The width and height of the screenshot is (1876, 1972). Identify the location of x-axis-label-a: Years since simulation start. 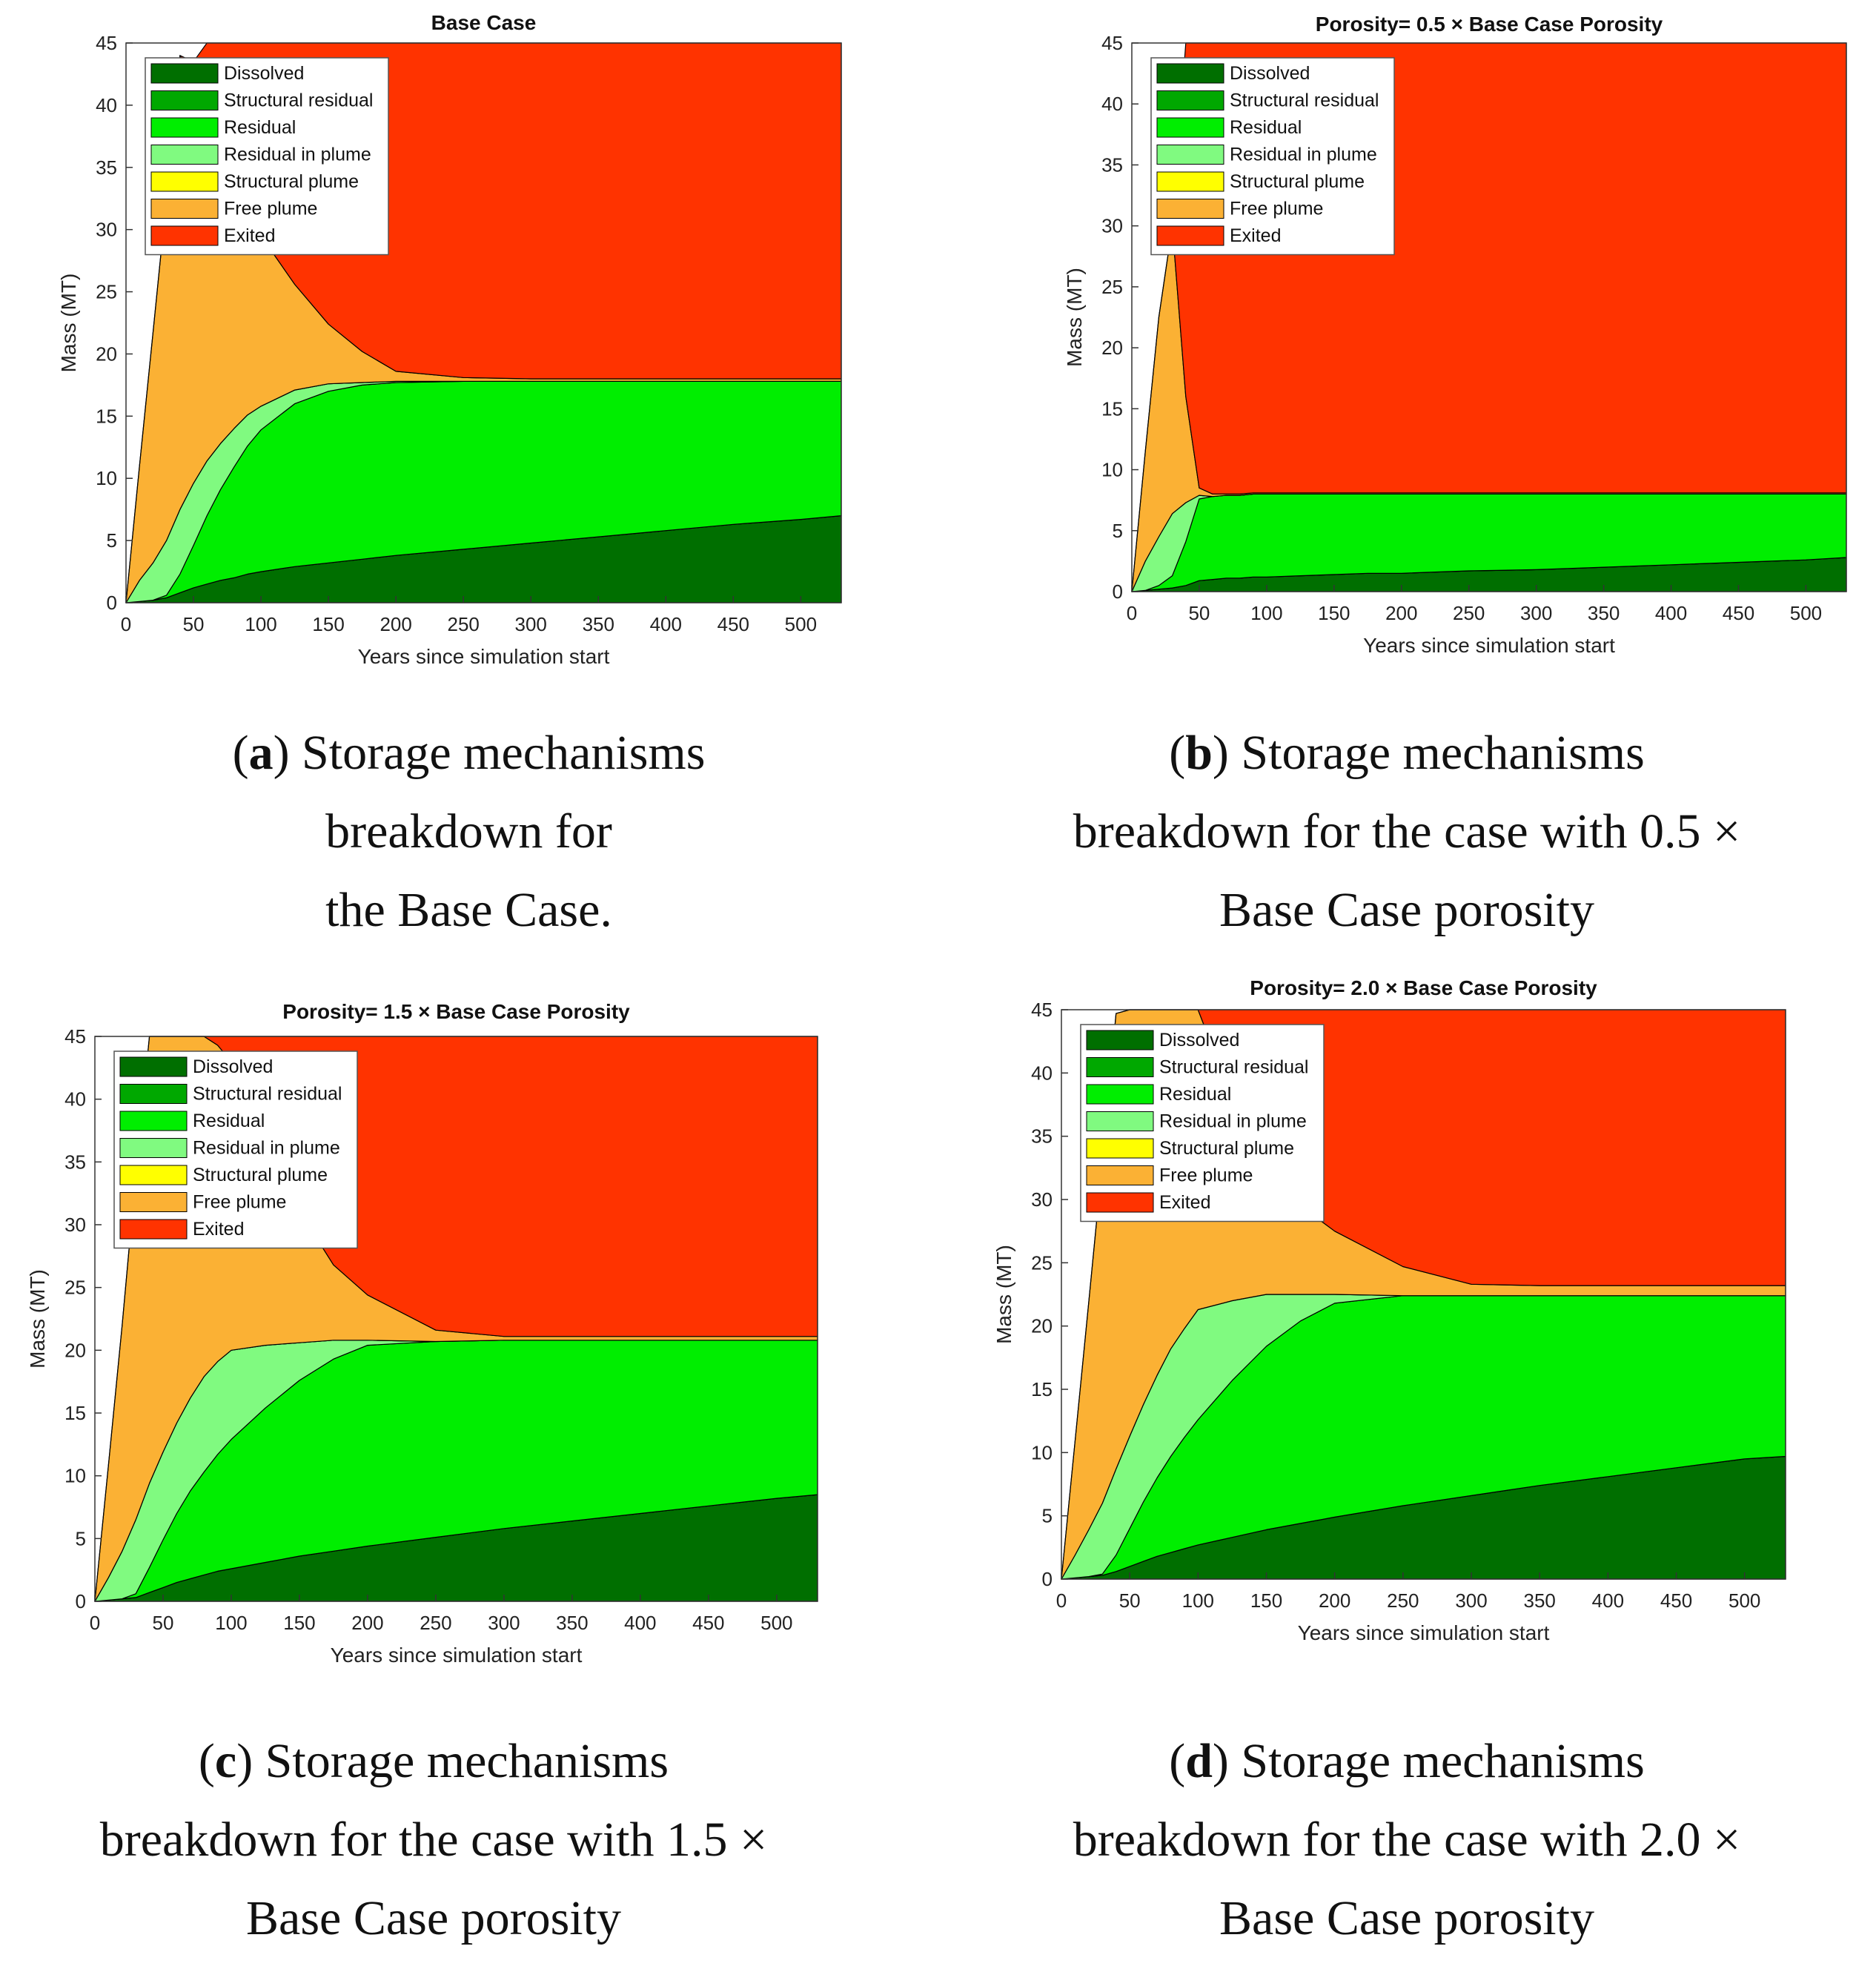
(484, 656).